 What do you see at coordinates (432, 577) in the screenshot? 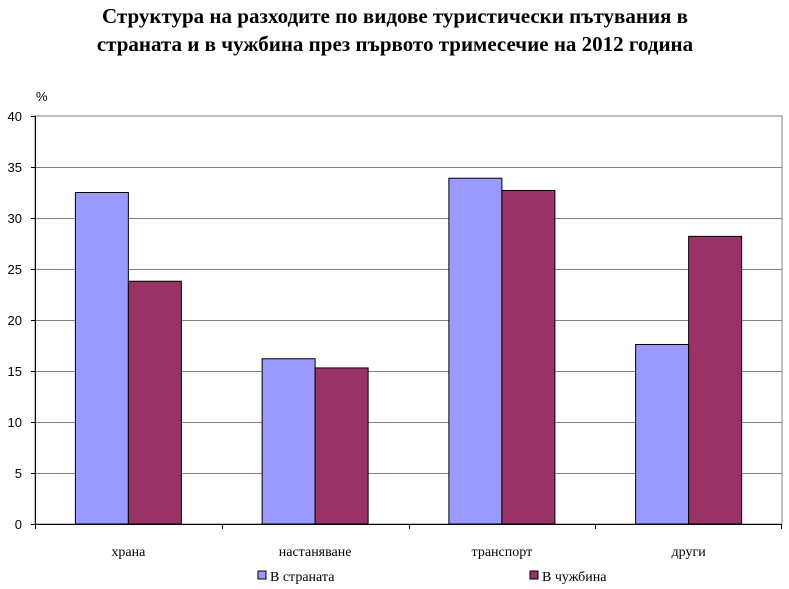
I see `legend: В страната В чужбина` at bounding box center [432, 577].